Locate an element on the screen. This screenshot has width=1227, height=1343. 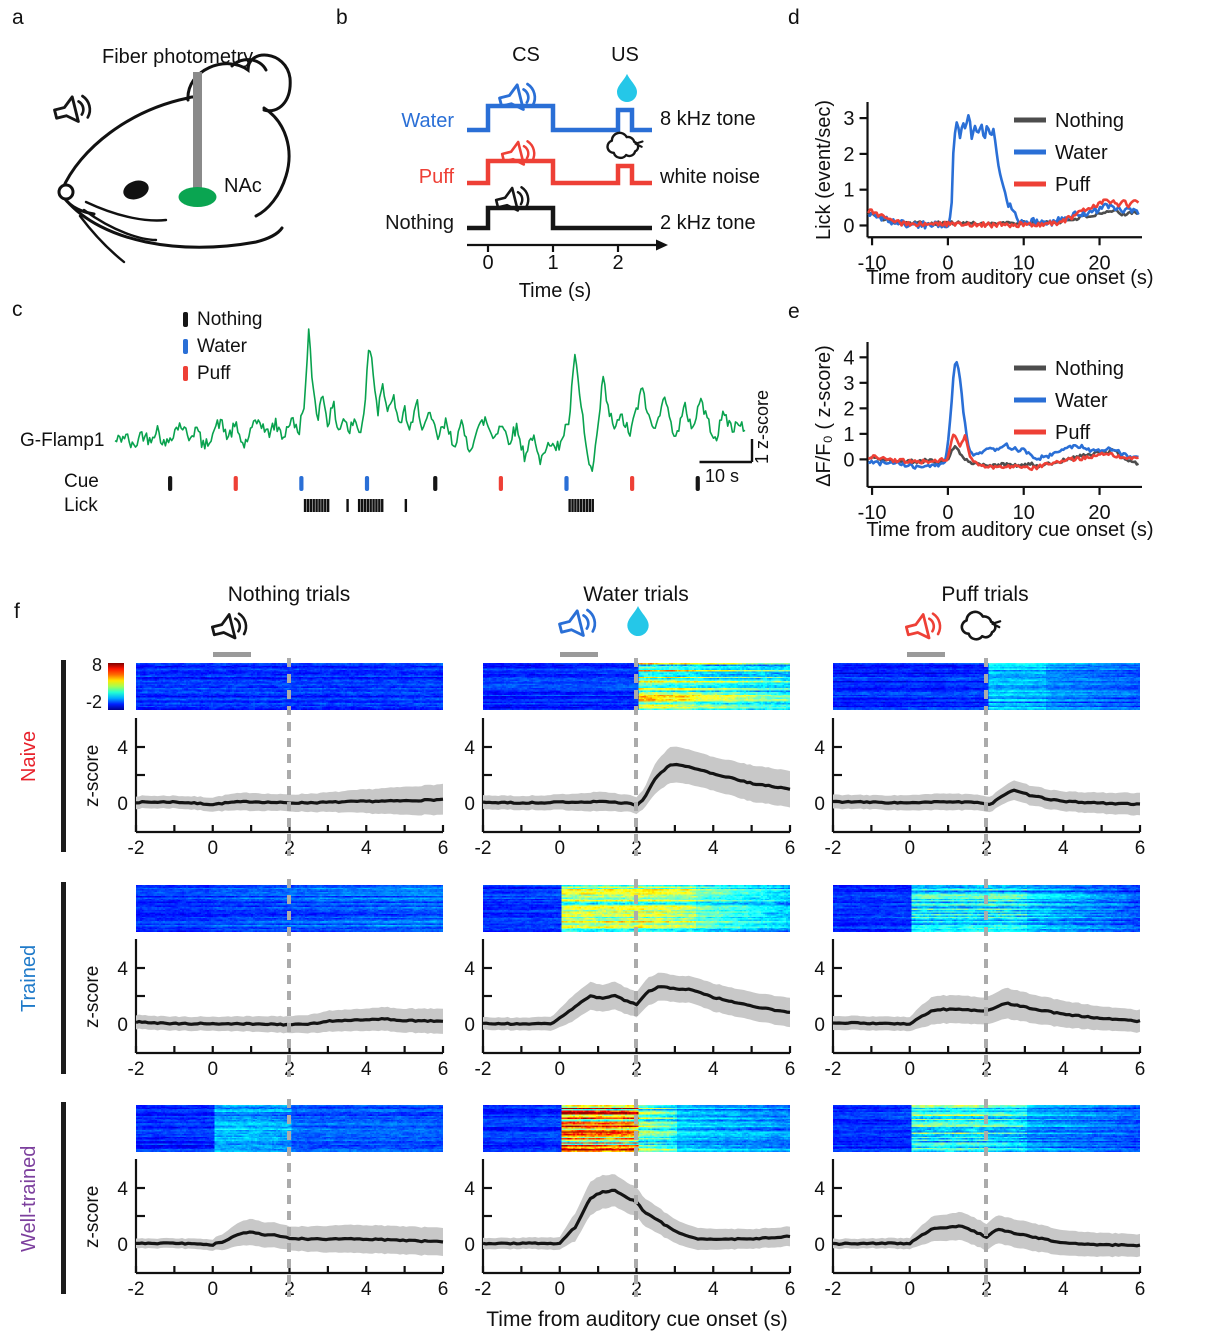
group-bracket-trained is located at coordinates (63, 978).